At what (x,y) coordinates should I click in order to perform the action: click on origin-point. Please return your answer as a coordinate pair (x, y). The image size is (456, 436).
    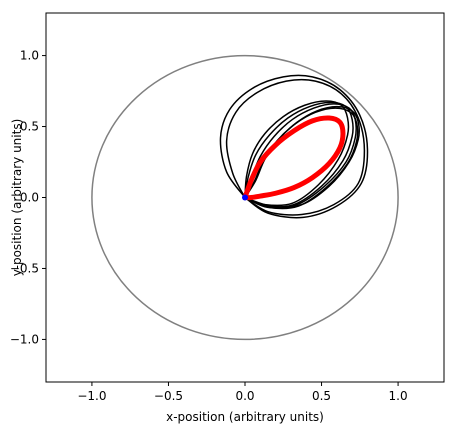
    Looking at the image, I should click on (245, 197).